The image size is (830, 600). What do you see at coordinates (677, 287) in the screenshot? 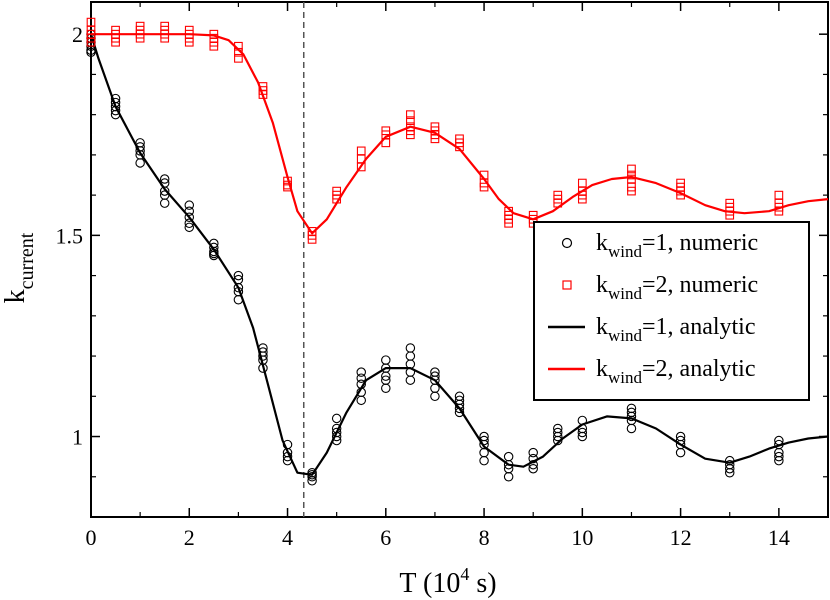
I see `legend-label: kwind=2, numeric` at bounding box center [677, 287].